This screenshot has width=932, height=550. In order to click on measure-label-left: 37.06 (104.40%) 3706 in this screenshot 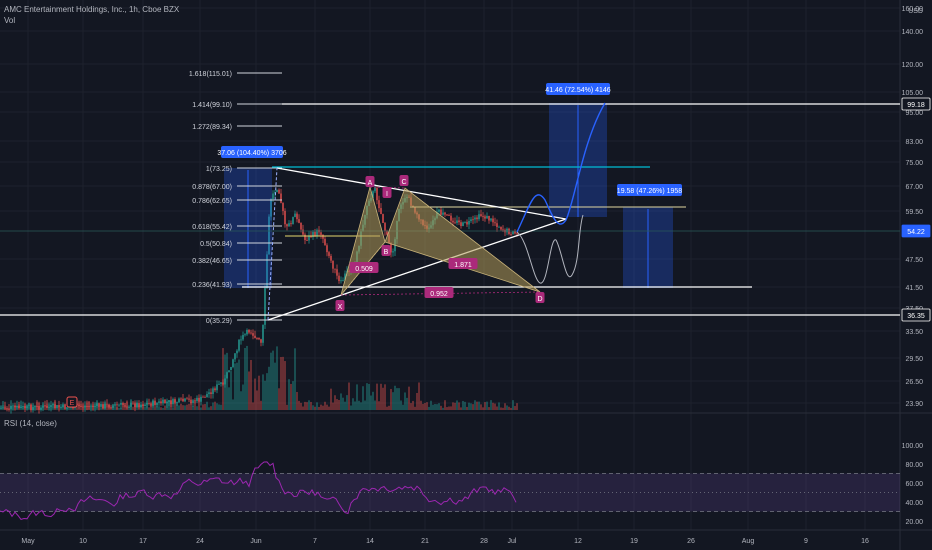, I will do `click(252, 152)`.